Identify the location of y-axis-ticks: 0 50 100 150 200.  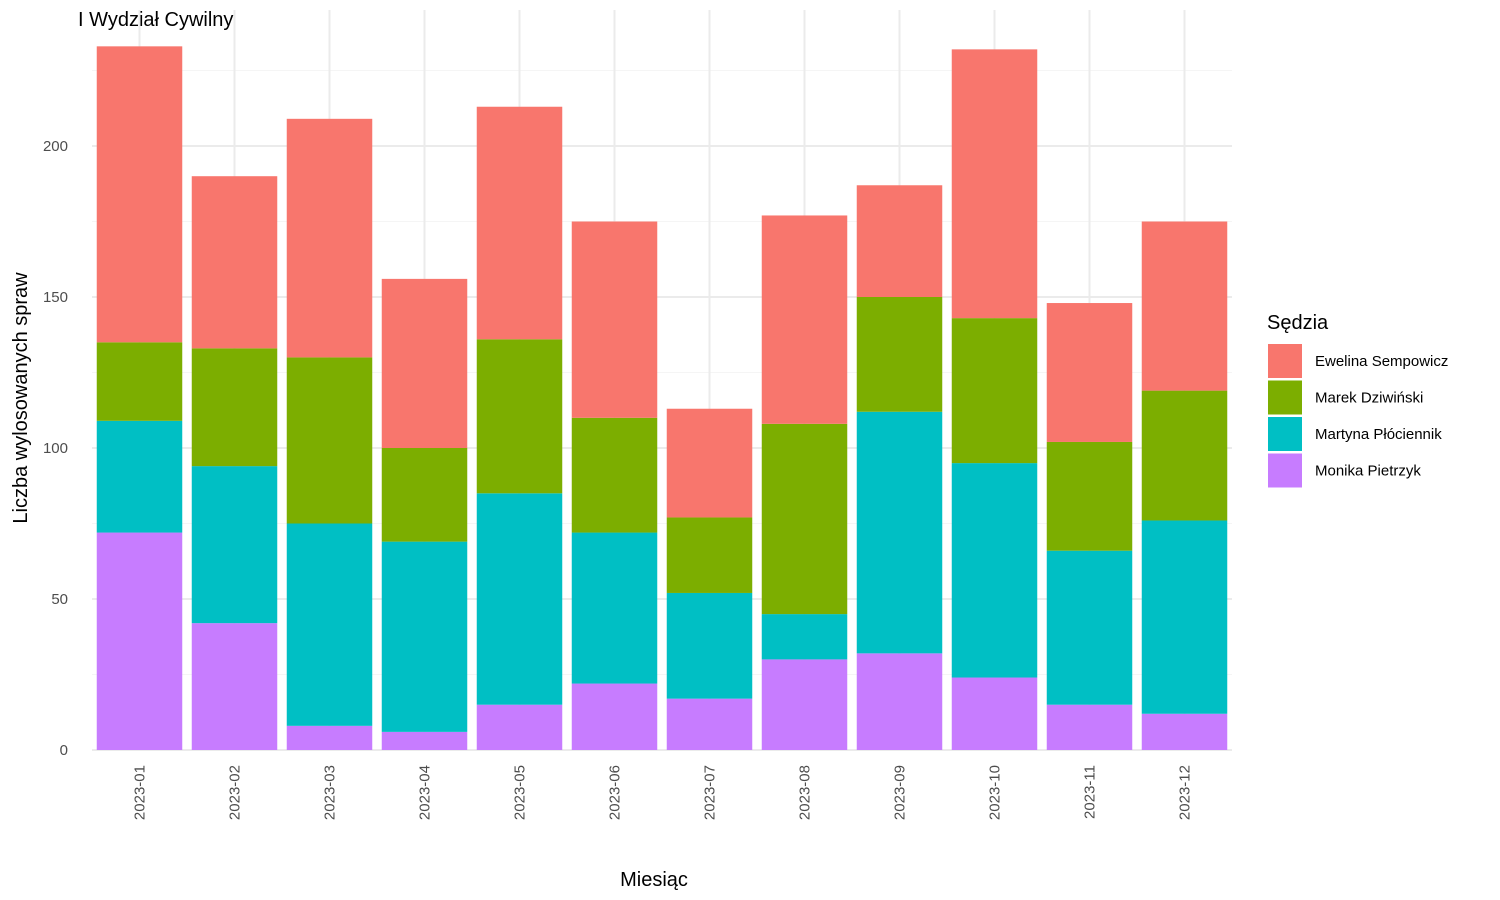
(55, 448).